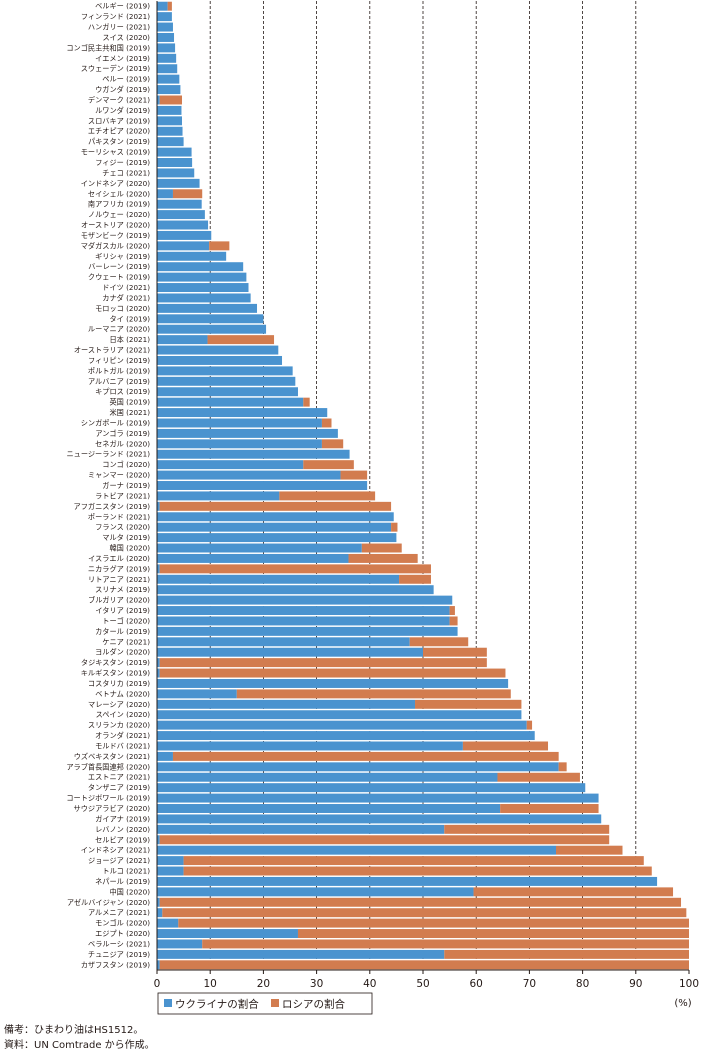  What do you see at coordinates (126, 37) in the screenshot?
I see `category-label: スイス (2020)` at bounding box center [126, 37].